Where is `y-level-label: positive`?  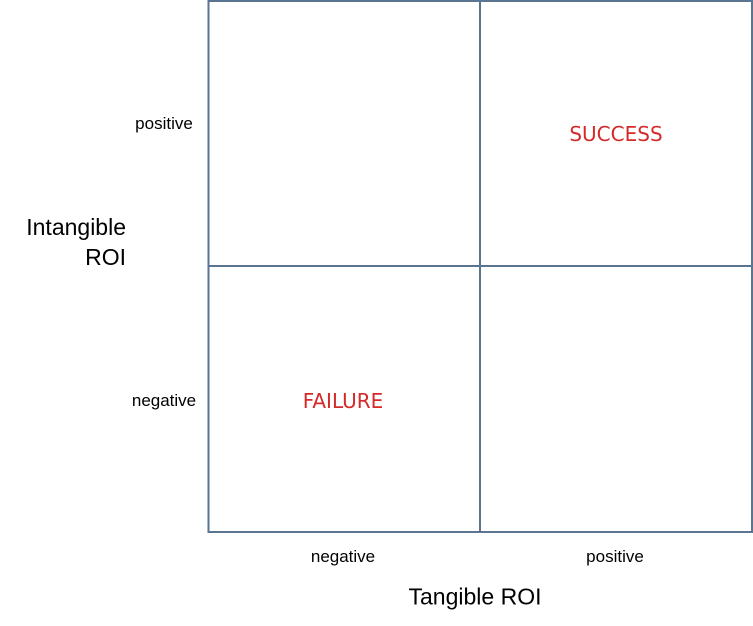
y-level-label: positive is located at coordinates (164, 123).